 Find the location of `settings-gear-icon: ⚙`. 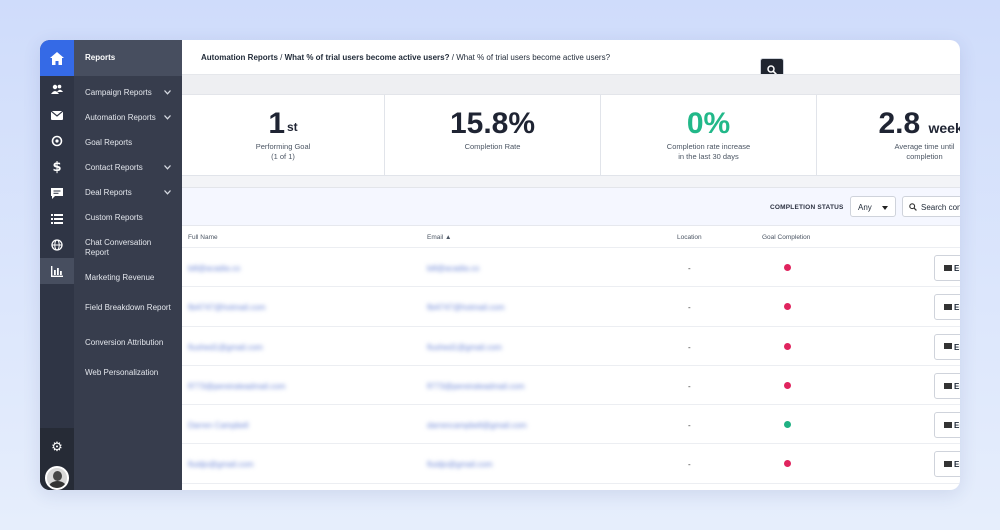

settings-gear-icon: ⚙ is located at coordinates (57, 448).